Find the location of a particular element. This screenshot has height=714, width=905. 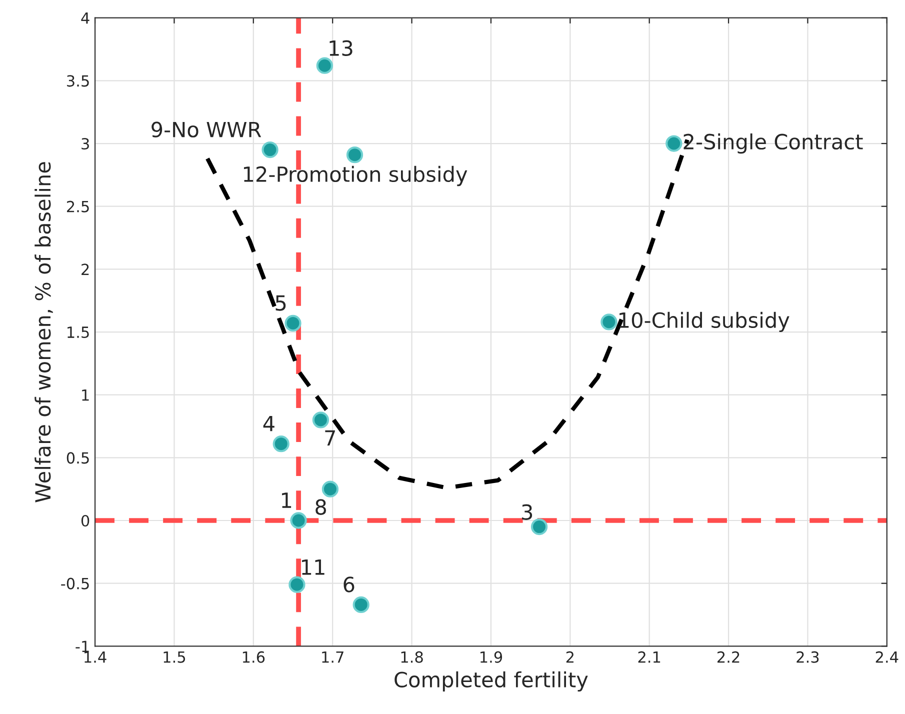

annotation: 2-Single Contract is located at coordinates (773, 143).